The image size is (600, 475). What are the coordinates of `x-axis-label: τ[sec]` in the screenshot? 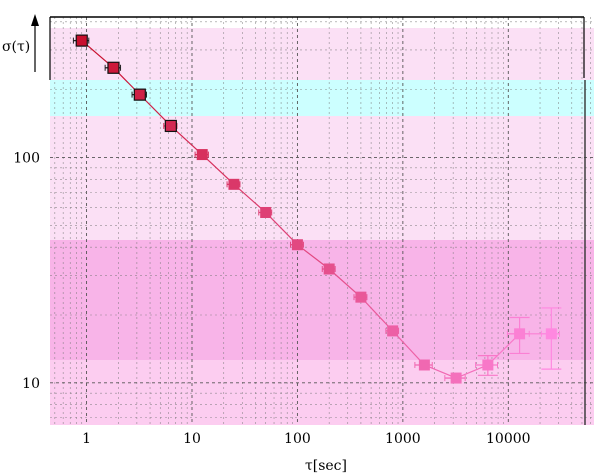 It's located at (326, 466).